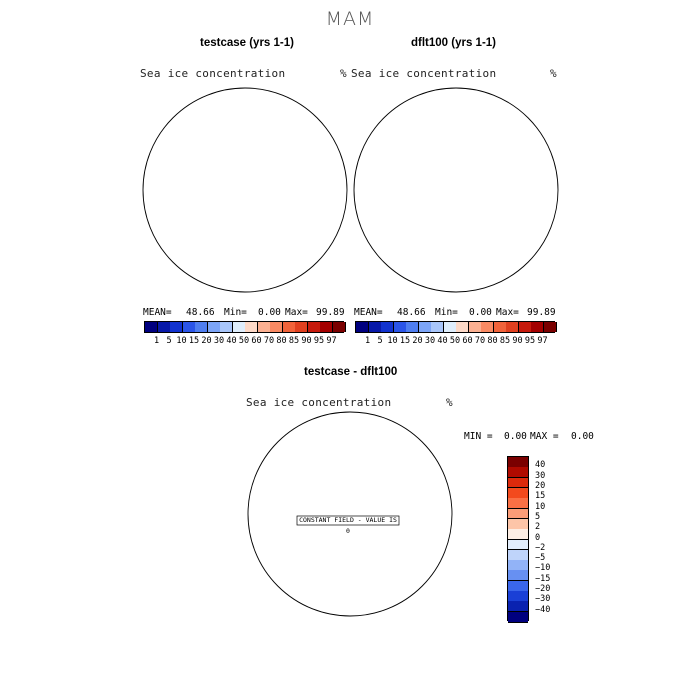  I want to click on diff-colorbar, so click(518, 539).